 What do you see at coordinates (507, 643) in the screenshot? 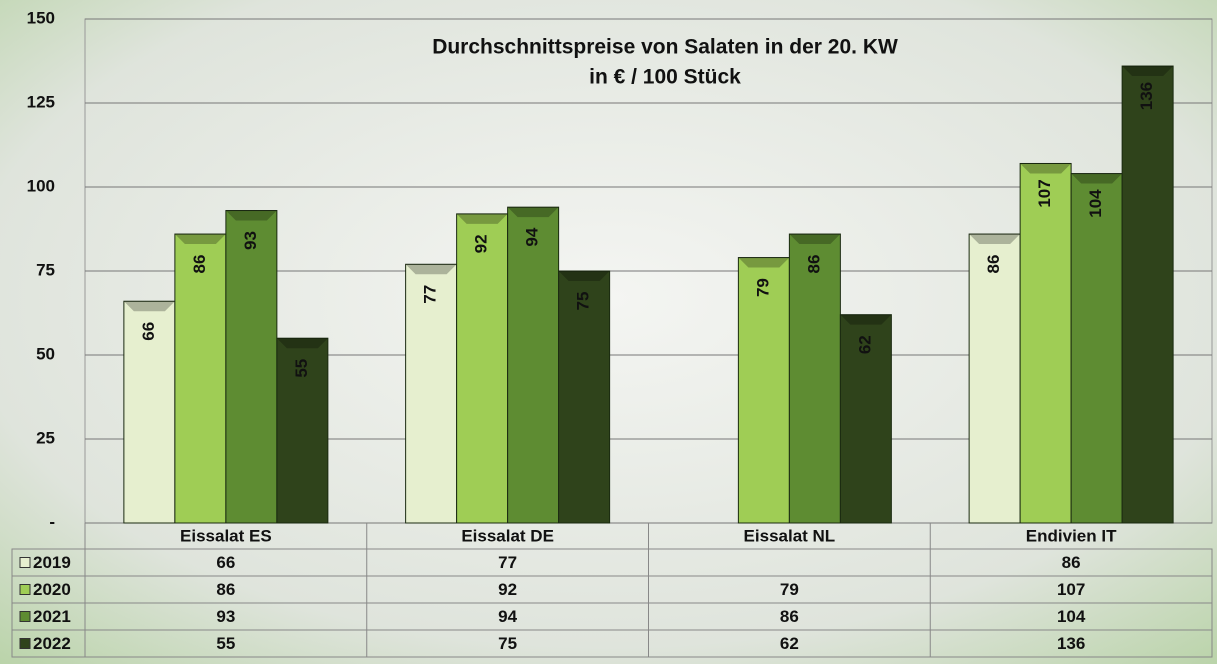
I see `table-cell: 75` at bounding box center [507, 643].